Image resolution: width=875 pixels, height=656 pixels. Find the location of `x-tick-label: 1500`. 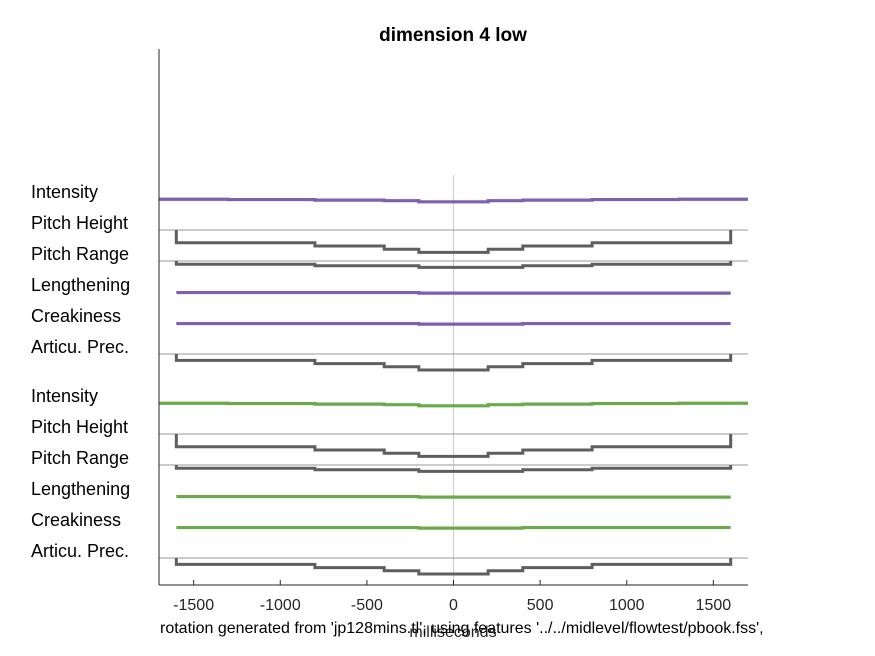

x-tick-label: 1500 is located at coordinates (714, 605).